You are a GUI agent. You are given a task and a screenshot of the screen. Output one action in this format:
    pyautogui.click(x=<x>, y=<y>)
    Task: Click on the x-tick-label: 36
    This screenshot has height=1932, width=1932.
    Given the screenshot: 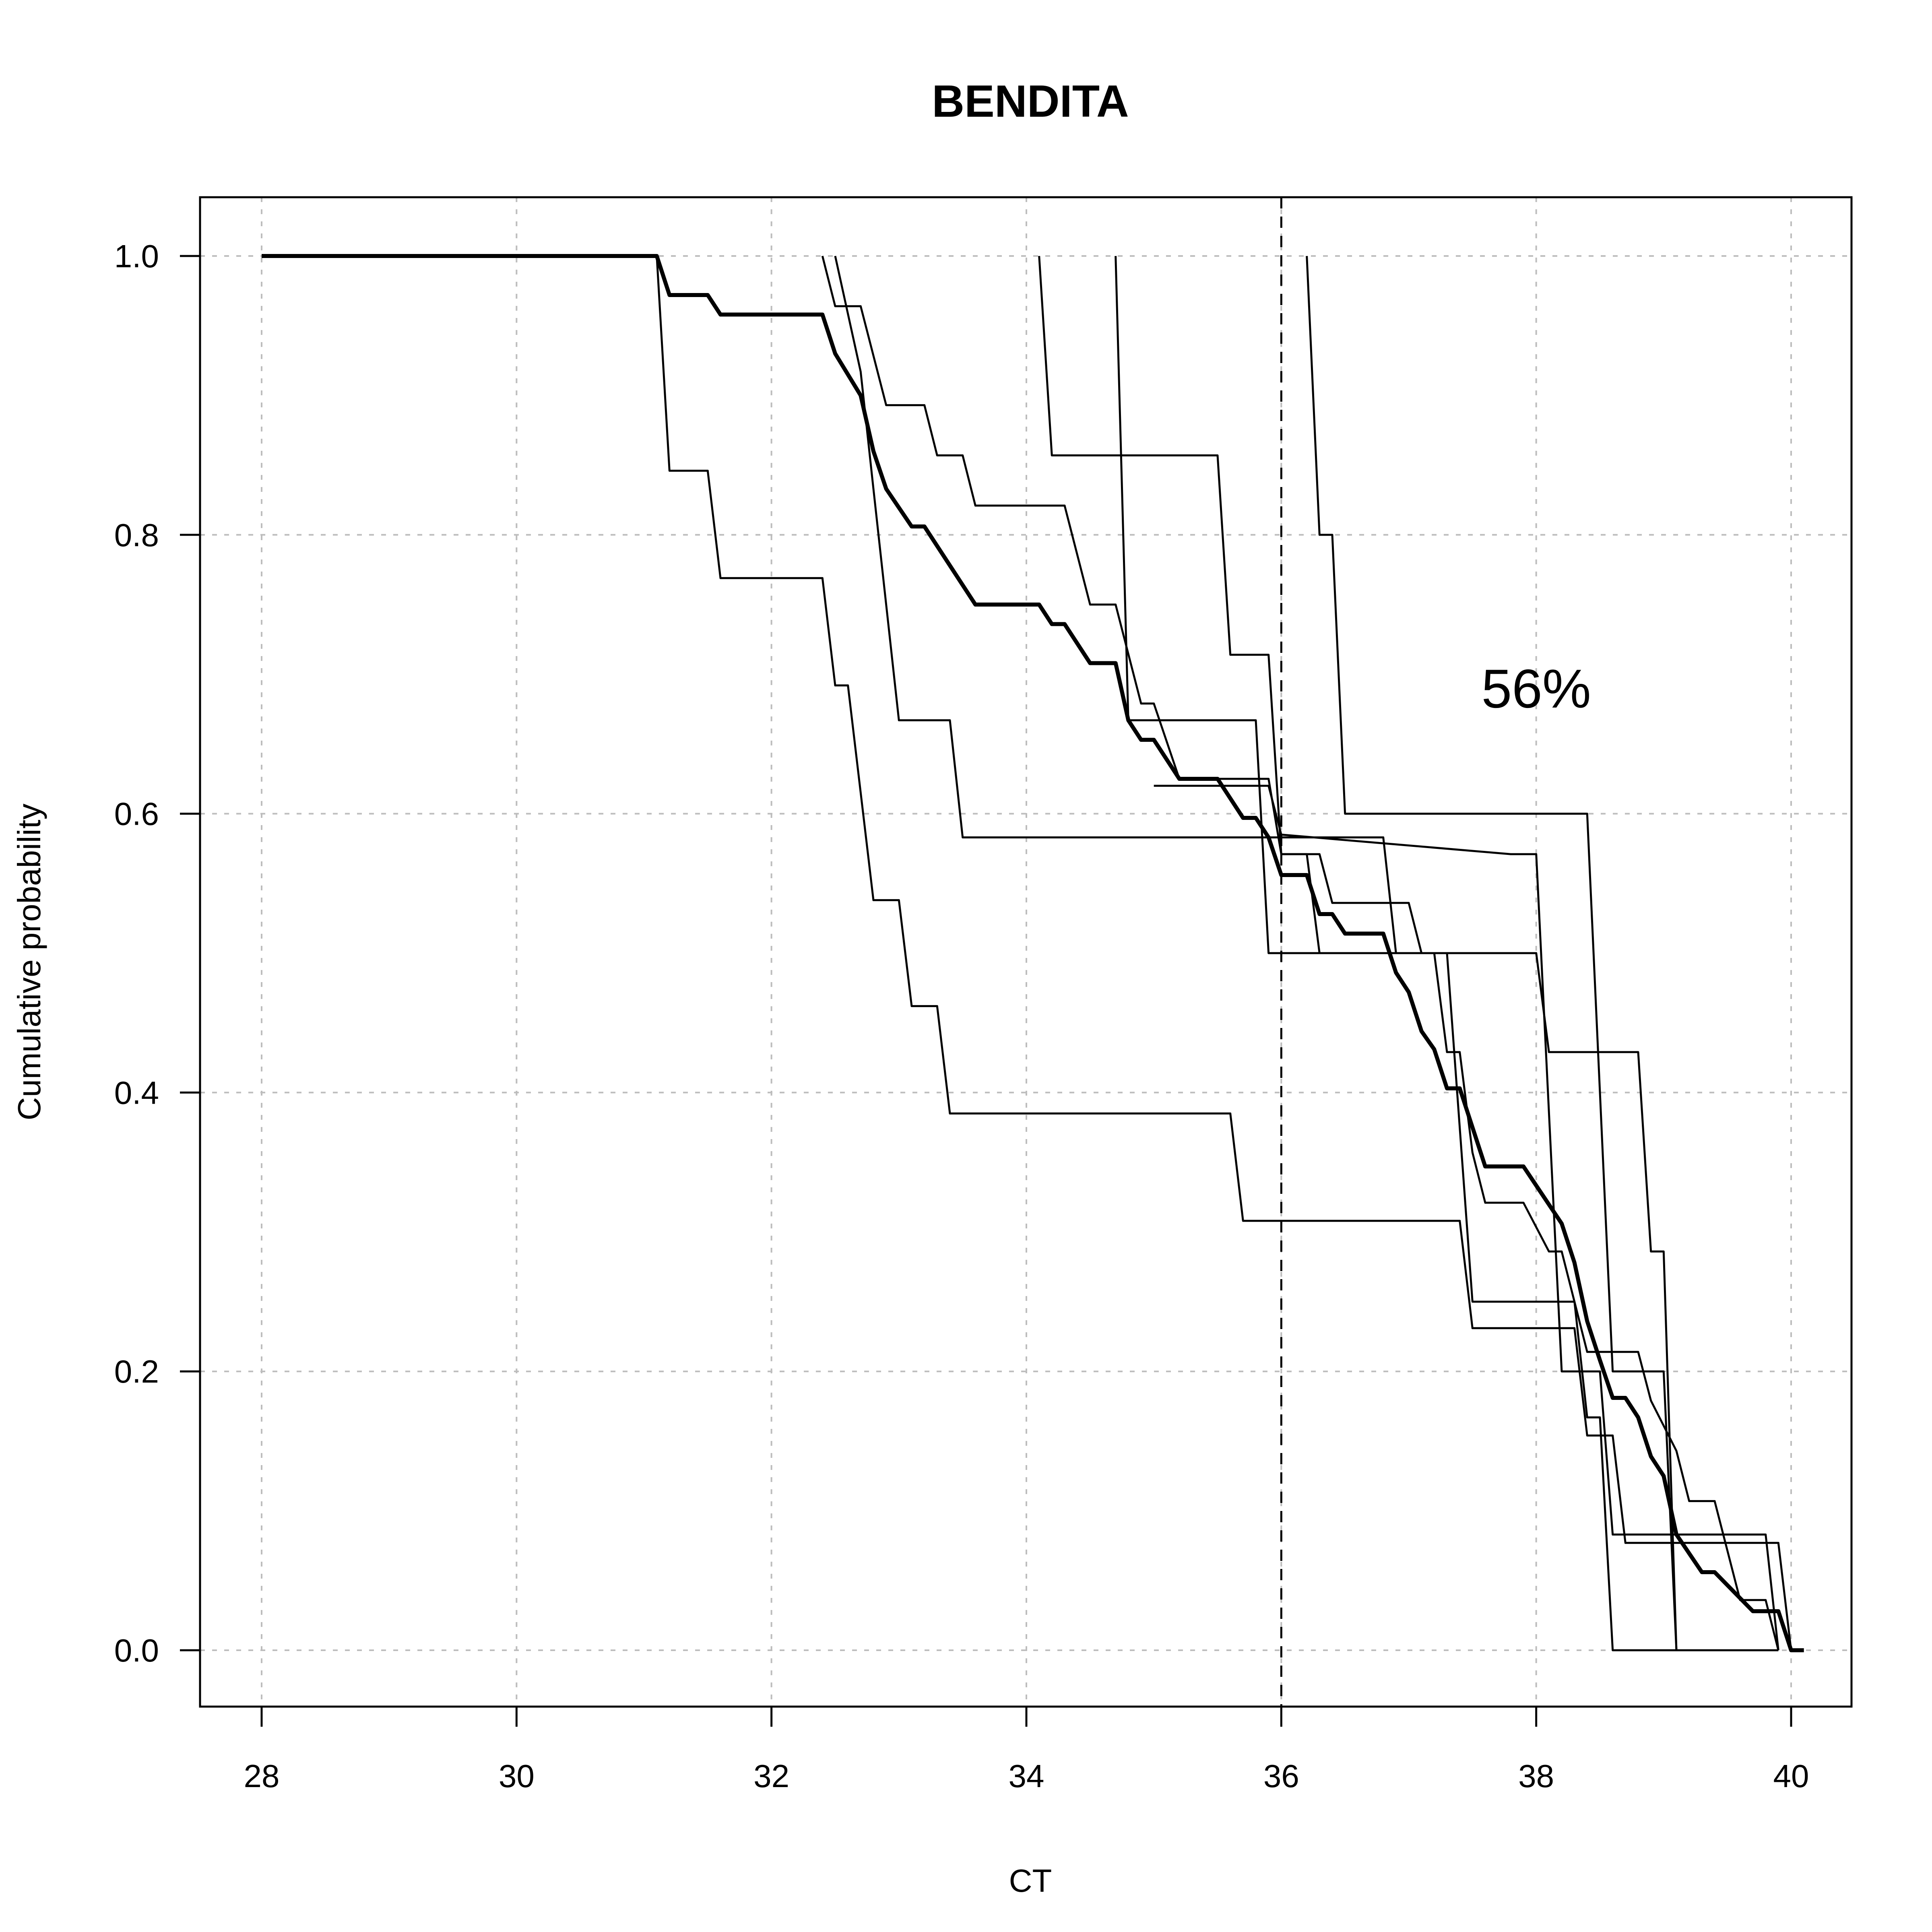 What is the action you would take?
    pyautogui.click(x=1281, y=1776)
    